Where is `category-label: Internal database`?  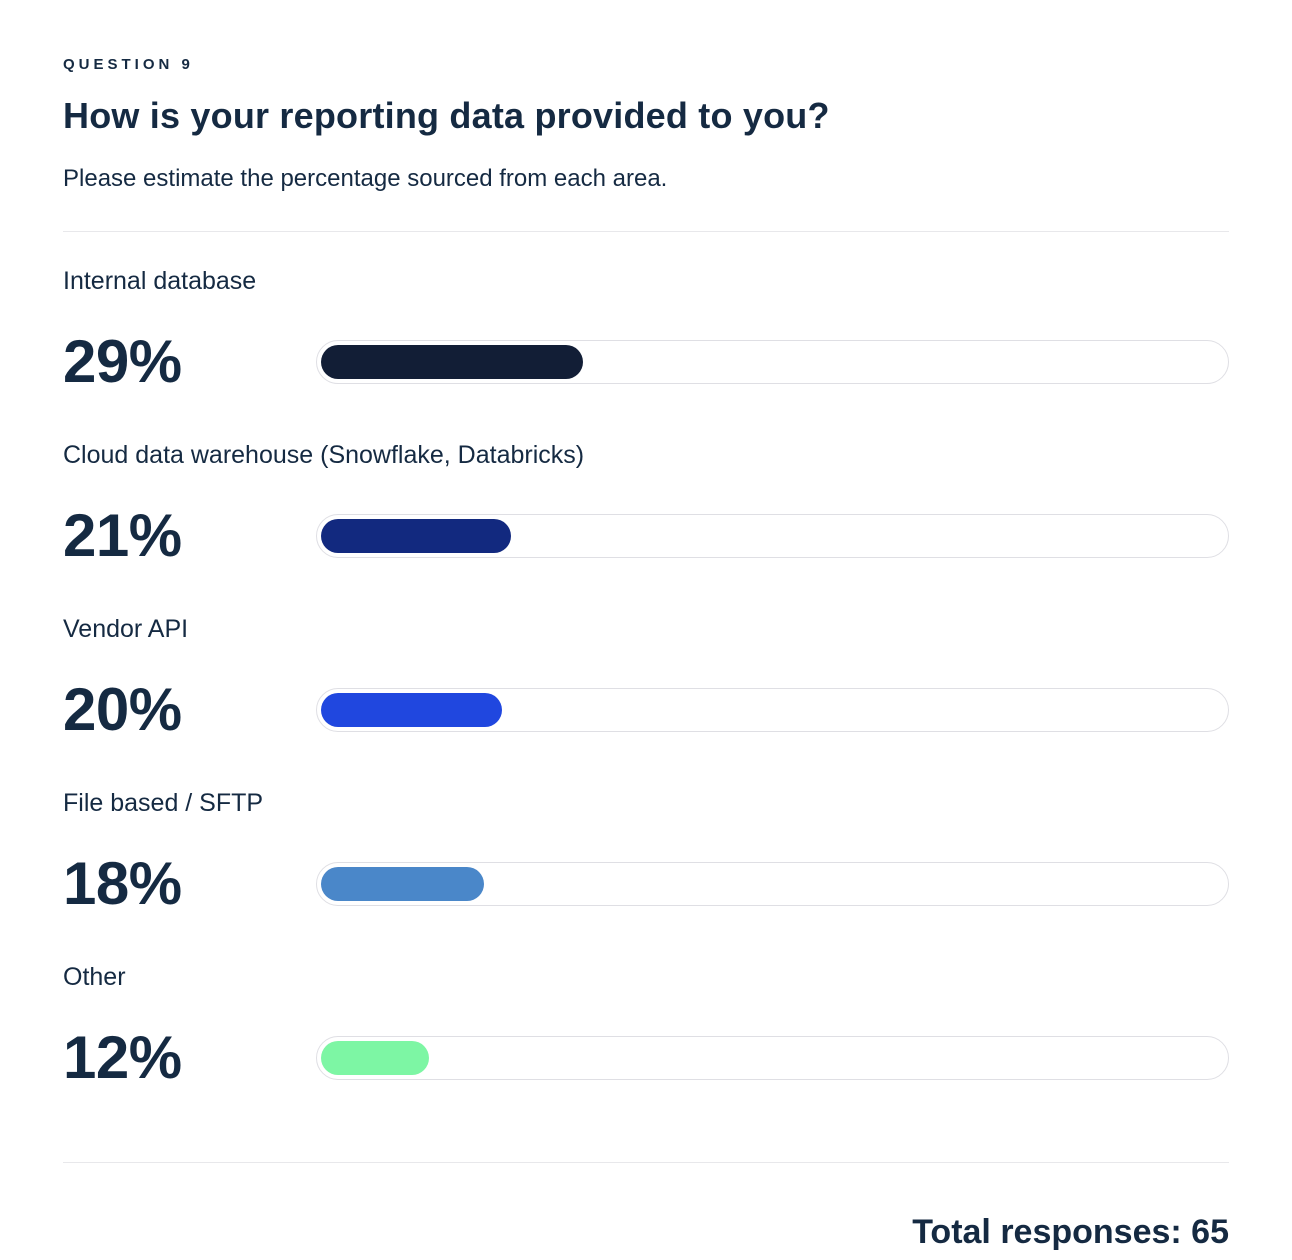
category-label: Internal database is located at coordinates (160, 281).